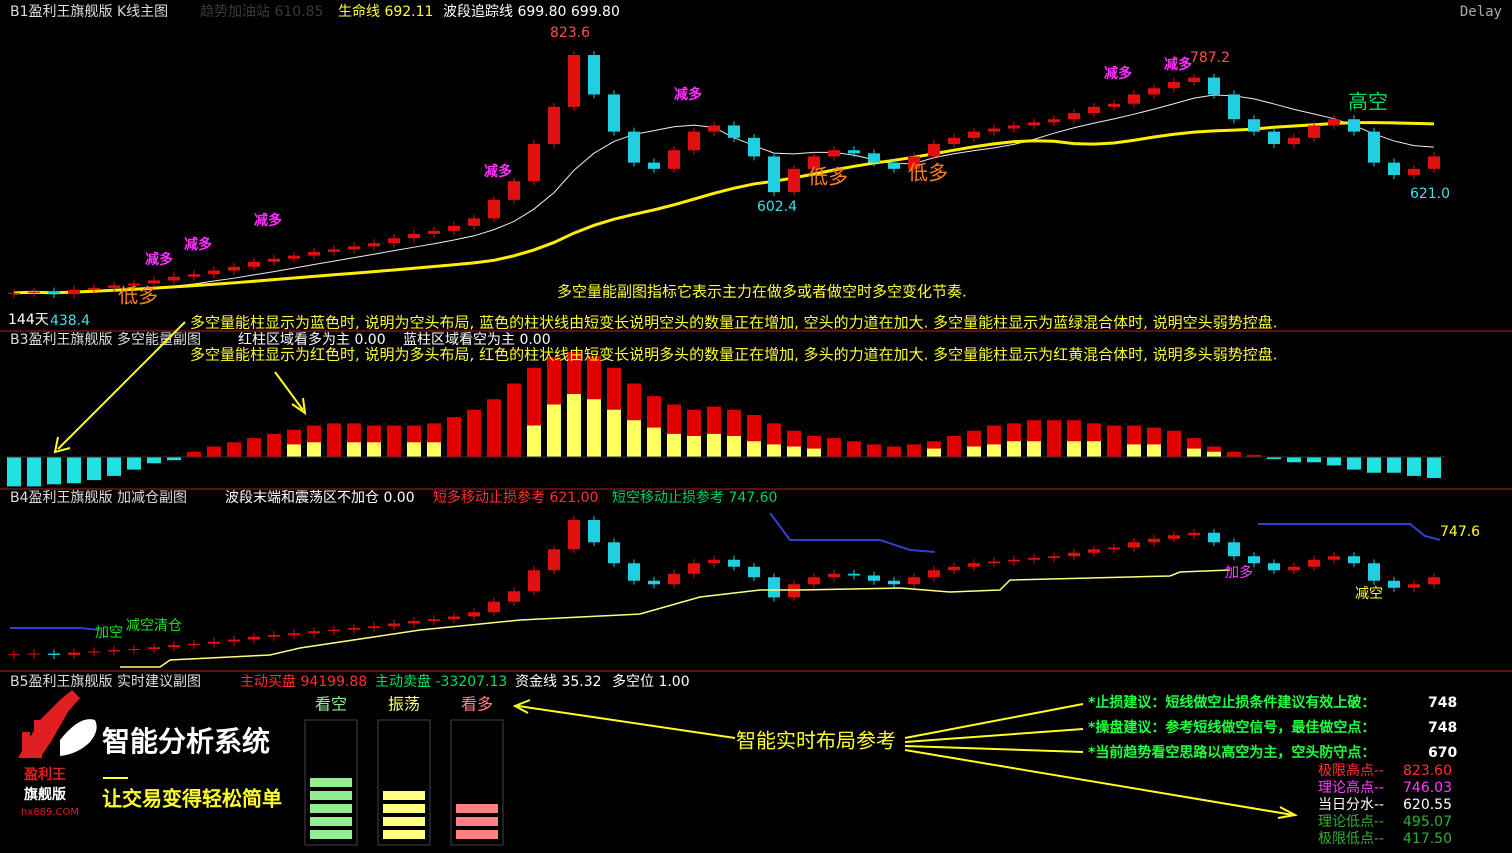  I want to click on signal: 低多, so click(138, 296).